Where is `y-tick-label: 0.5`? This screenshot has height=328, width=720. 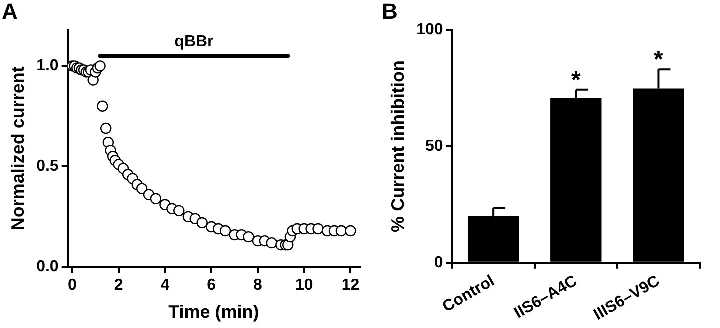 y-tick-label: 0.5 is located at coordinates (47, 167).